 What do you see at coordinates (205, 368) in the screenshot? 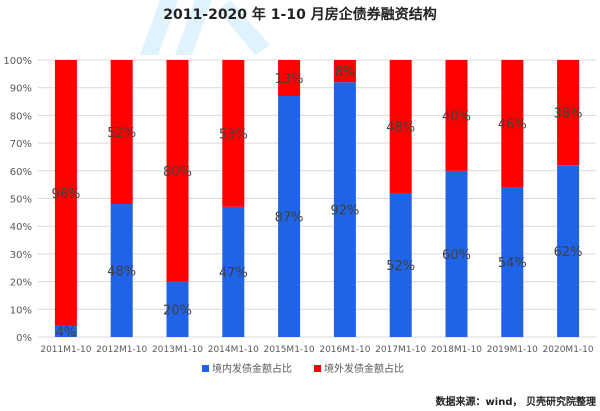
I see `legend-swatch-domestic` at bounding box center [205, 368].